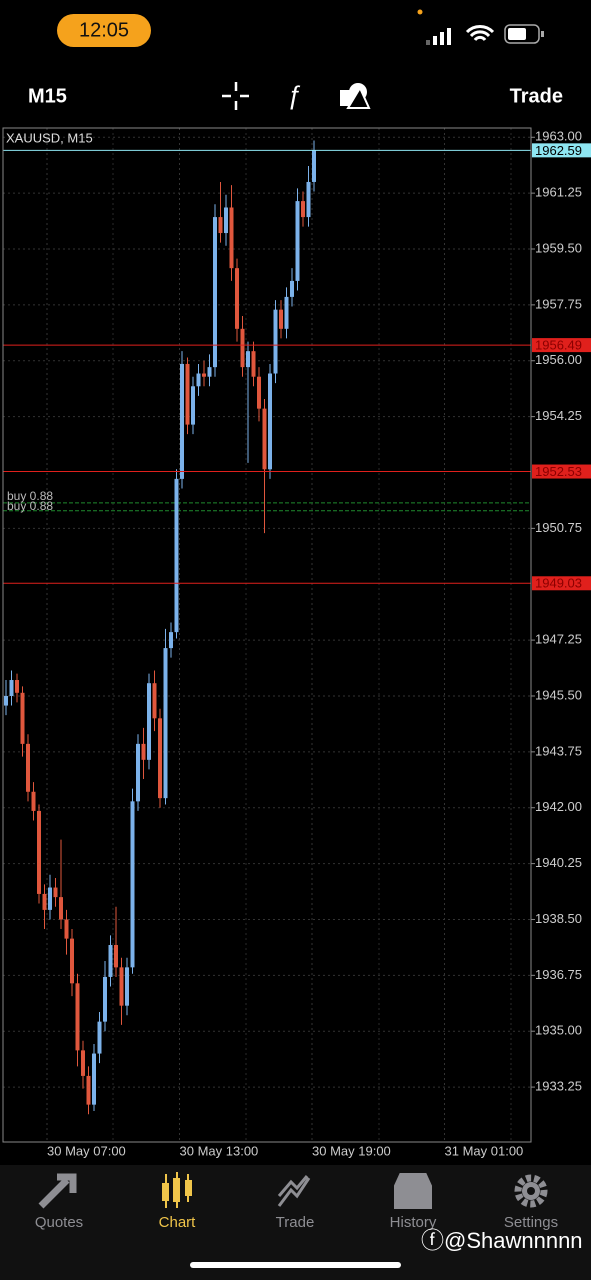 This screenshot has height=1280, width=591. What do you see at coordinates (355, 96) in the screenshot?
I see `objects-button` at bounding box center [355, 96].